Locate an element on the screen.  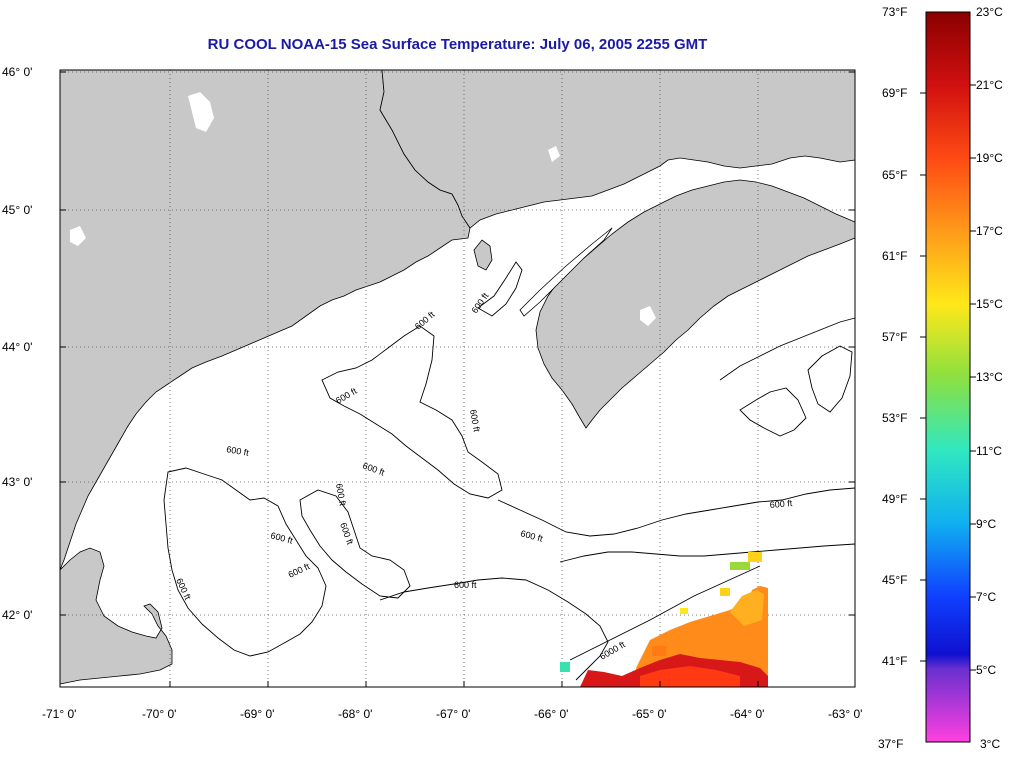
colorbar-f-73: 73°F is located at coordinates (894, 12).